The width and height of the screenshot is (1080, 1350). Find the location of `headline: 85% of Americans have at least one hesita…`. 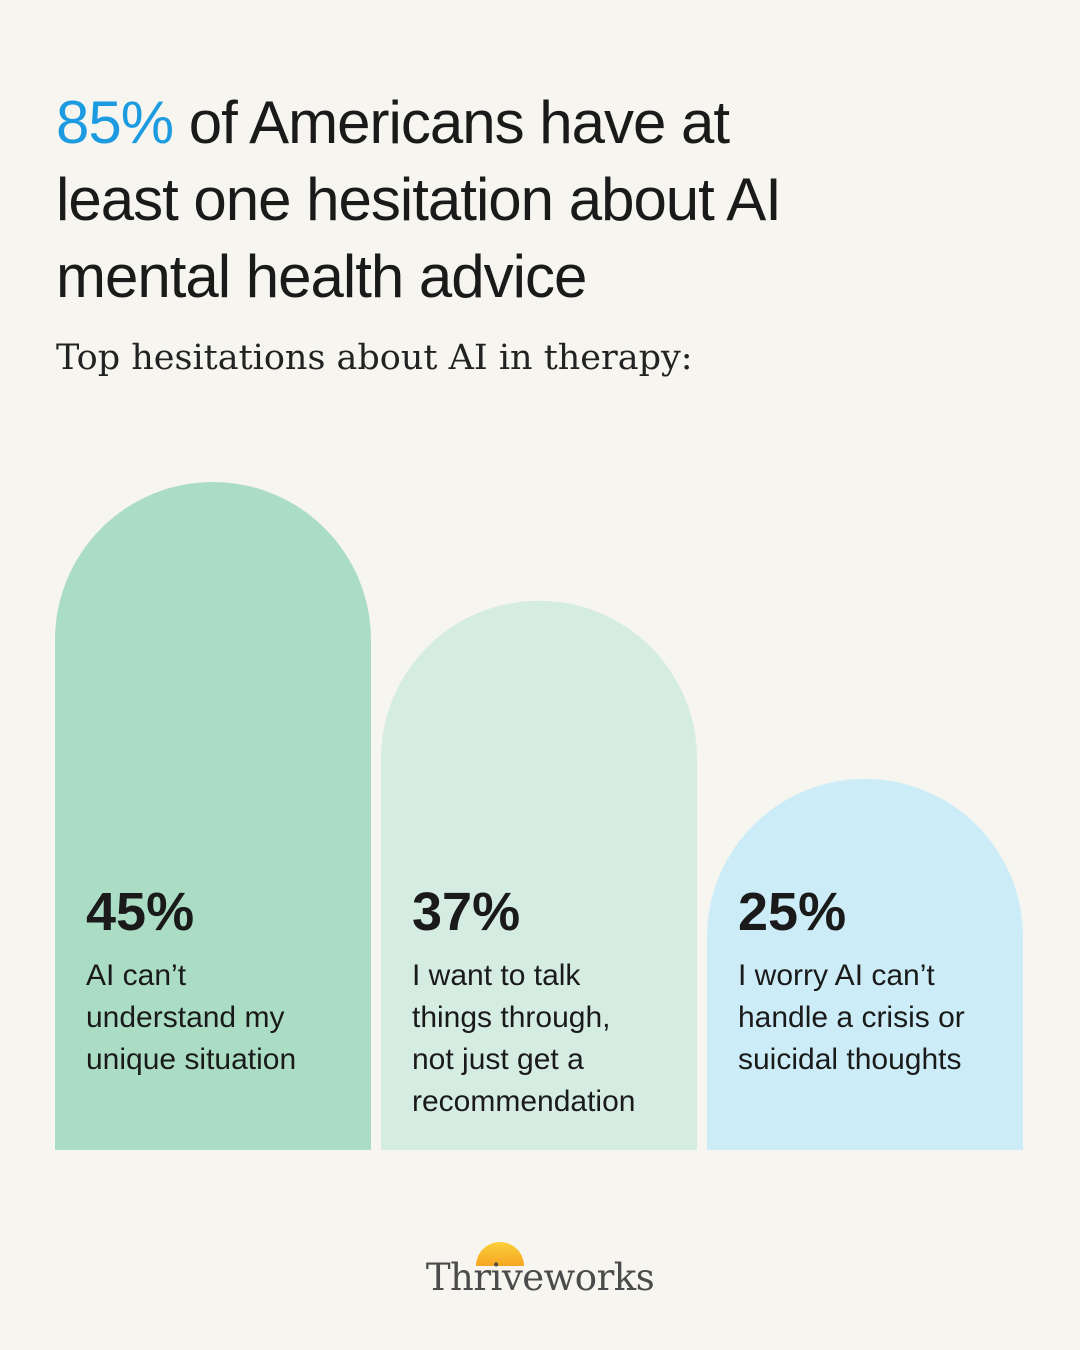

headline: 85% of Americans have at least one hesita… is located at coordinates (506, 199).